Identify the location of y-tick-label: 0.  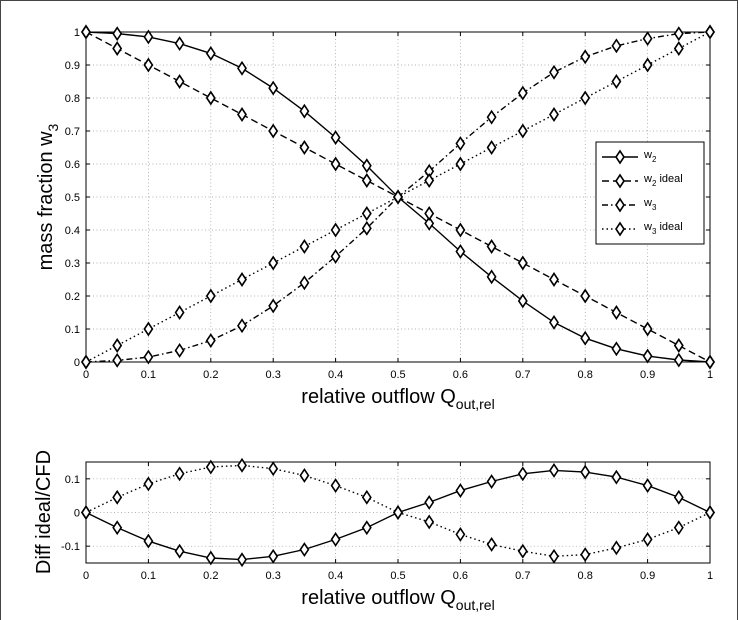
(77, 514).